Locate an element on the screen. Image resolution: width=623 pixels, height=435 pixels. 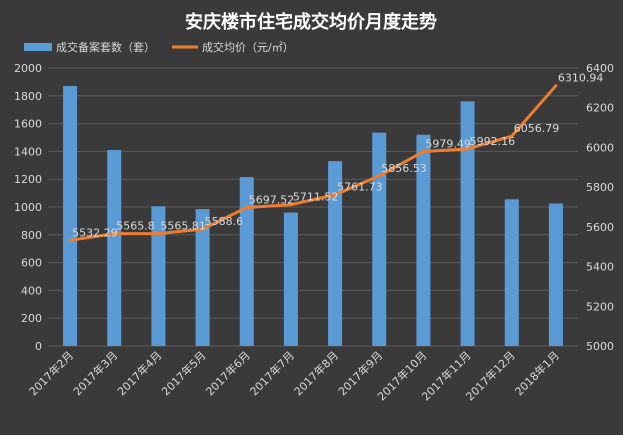
line-data-label: 5992.16 is located at coordinates (493, 141).